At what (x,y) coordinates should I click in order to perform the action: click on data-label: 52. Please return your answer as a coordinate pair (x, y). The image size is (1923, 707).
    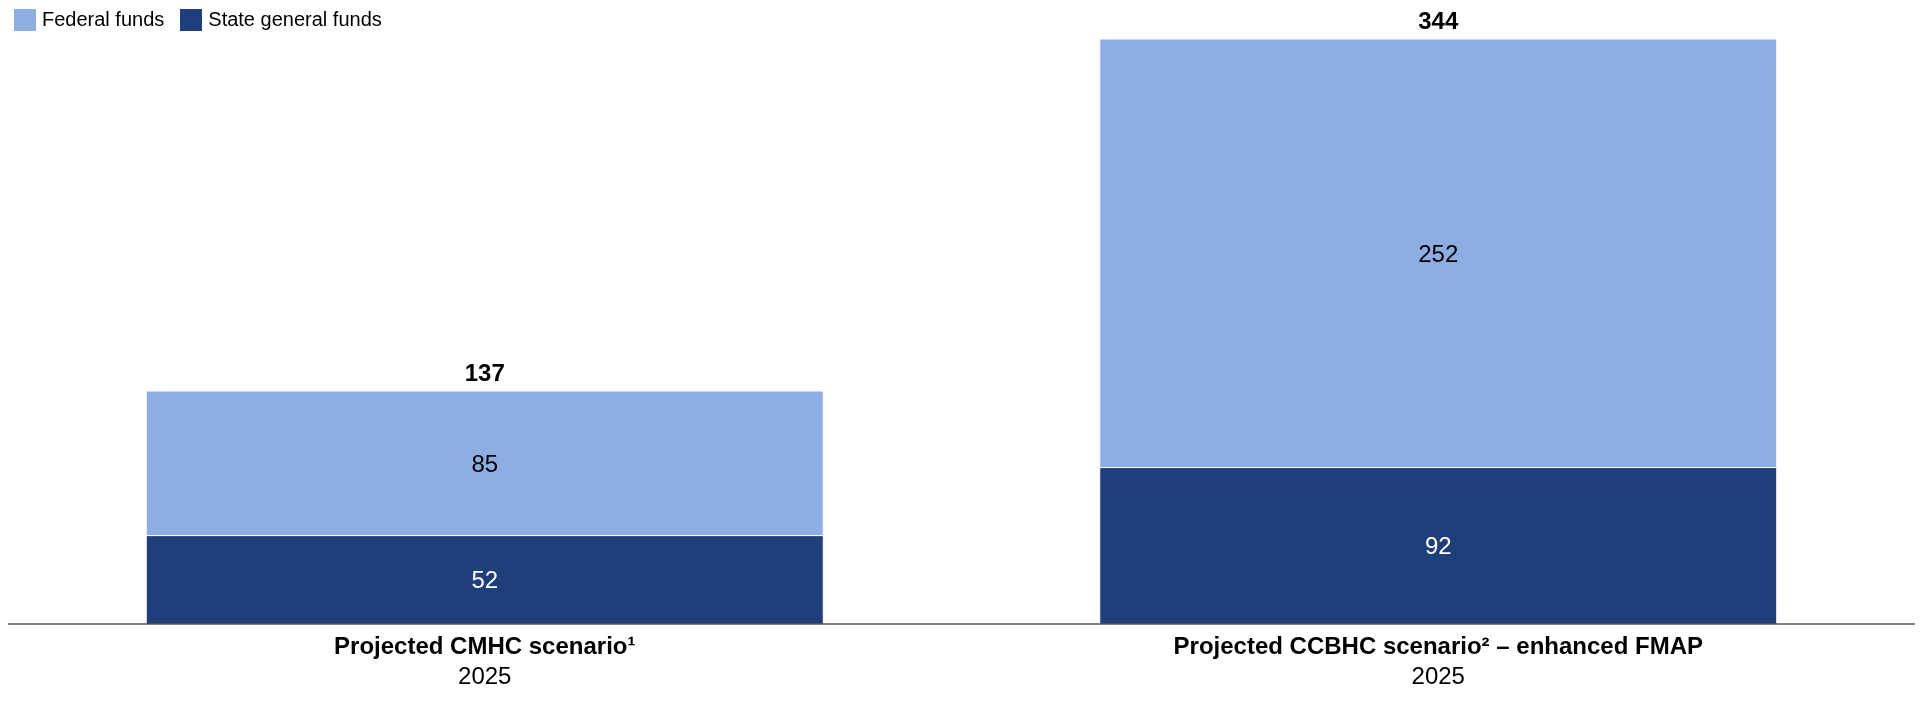
    Looking at the image, I should click on (485, 580).